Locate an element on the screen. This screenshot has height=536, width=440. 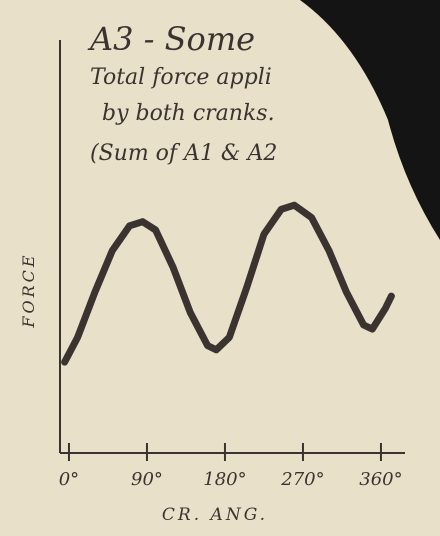
x-tick-label: 180° is located at coordinates (224, 479).